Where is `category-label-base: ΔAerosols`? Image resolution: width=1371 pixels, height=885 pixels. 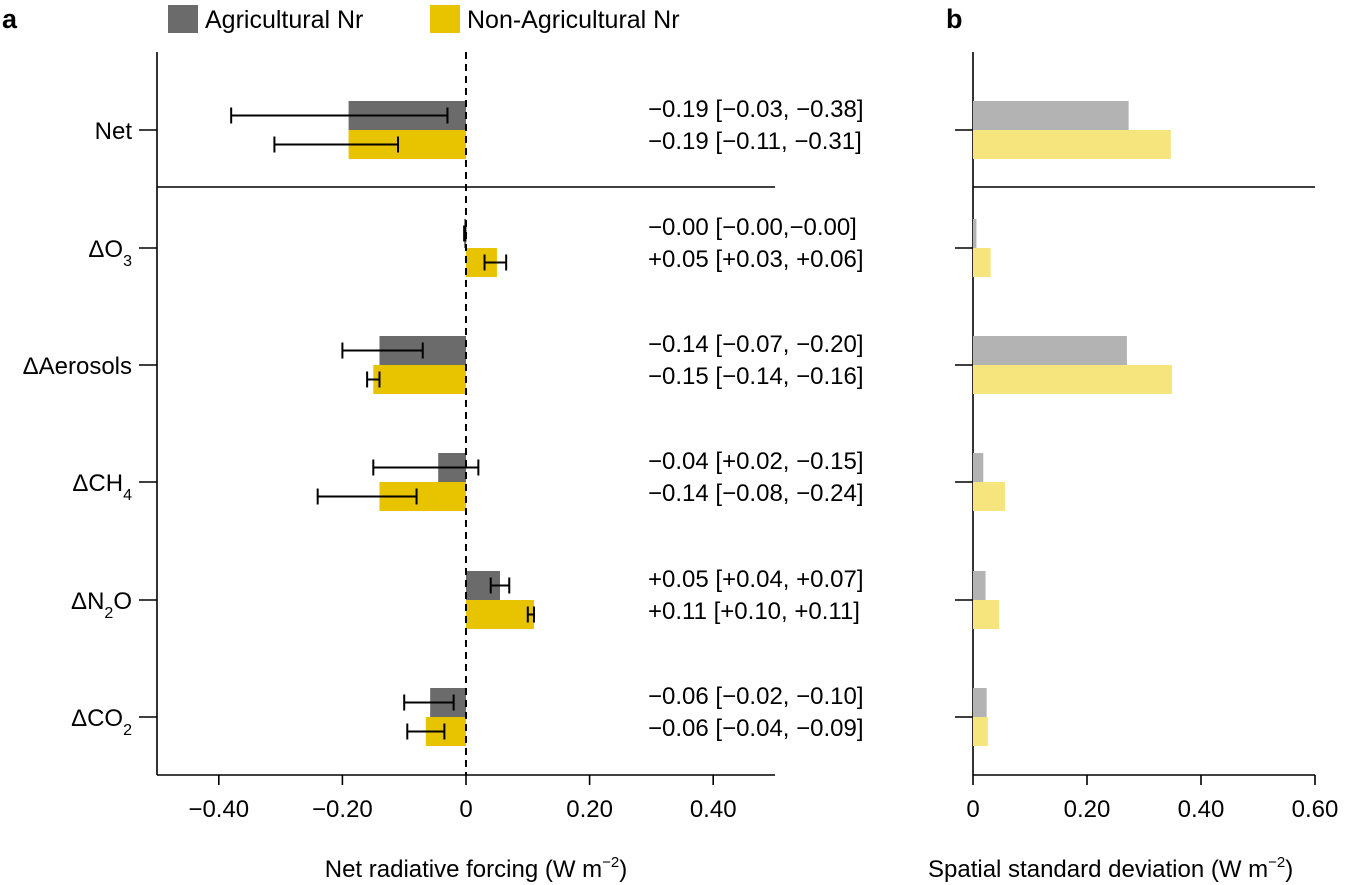 category-label-base: ΔAerosols is located at coordinates (77, 366).